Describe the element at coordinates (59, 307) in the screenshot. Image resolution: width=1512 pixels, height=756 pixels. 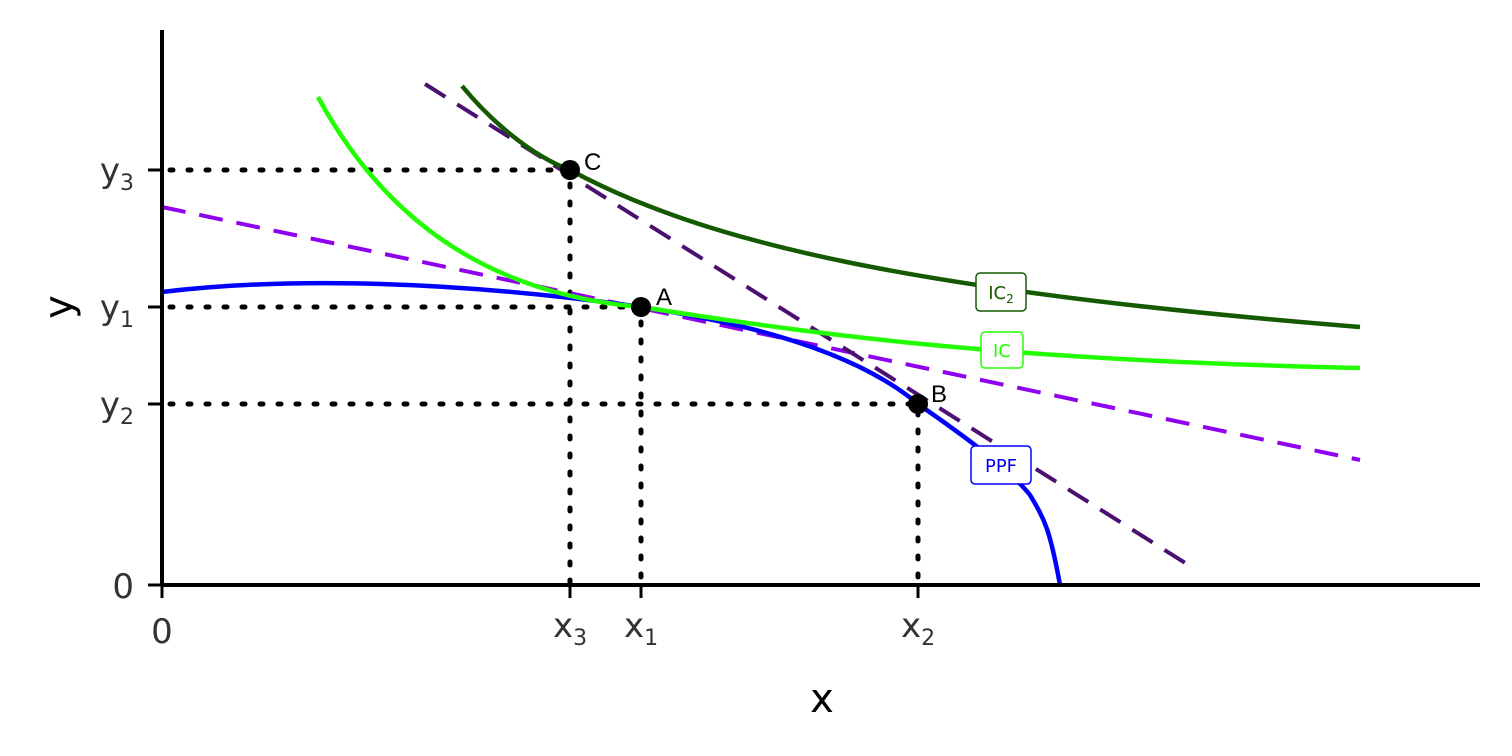
I see `y-axis-title: y` at that location.